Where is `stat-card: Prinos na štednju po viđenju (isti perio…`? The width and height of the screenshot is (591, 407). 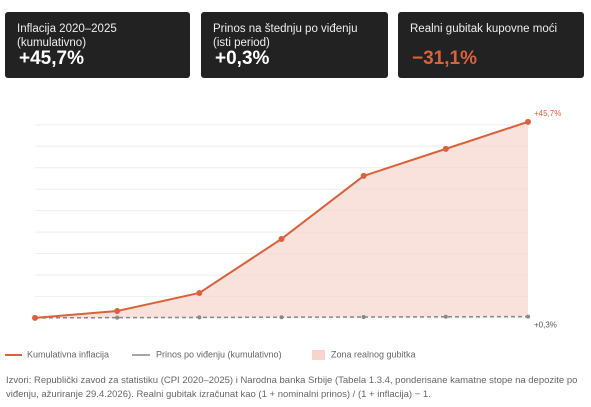 stat-card: Prinos na štednju po viđenju (isti perio… is located at coordinates (294, 45).